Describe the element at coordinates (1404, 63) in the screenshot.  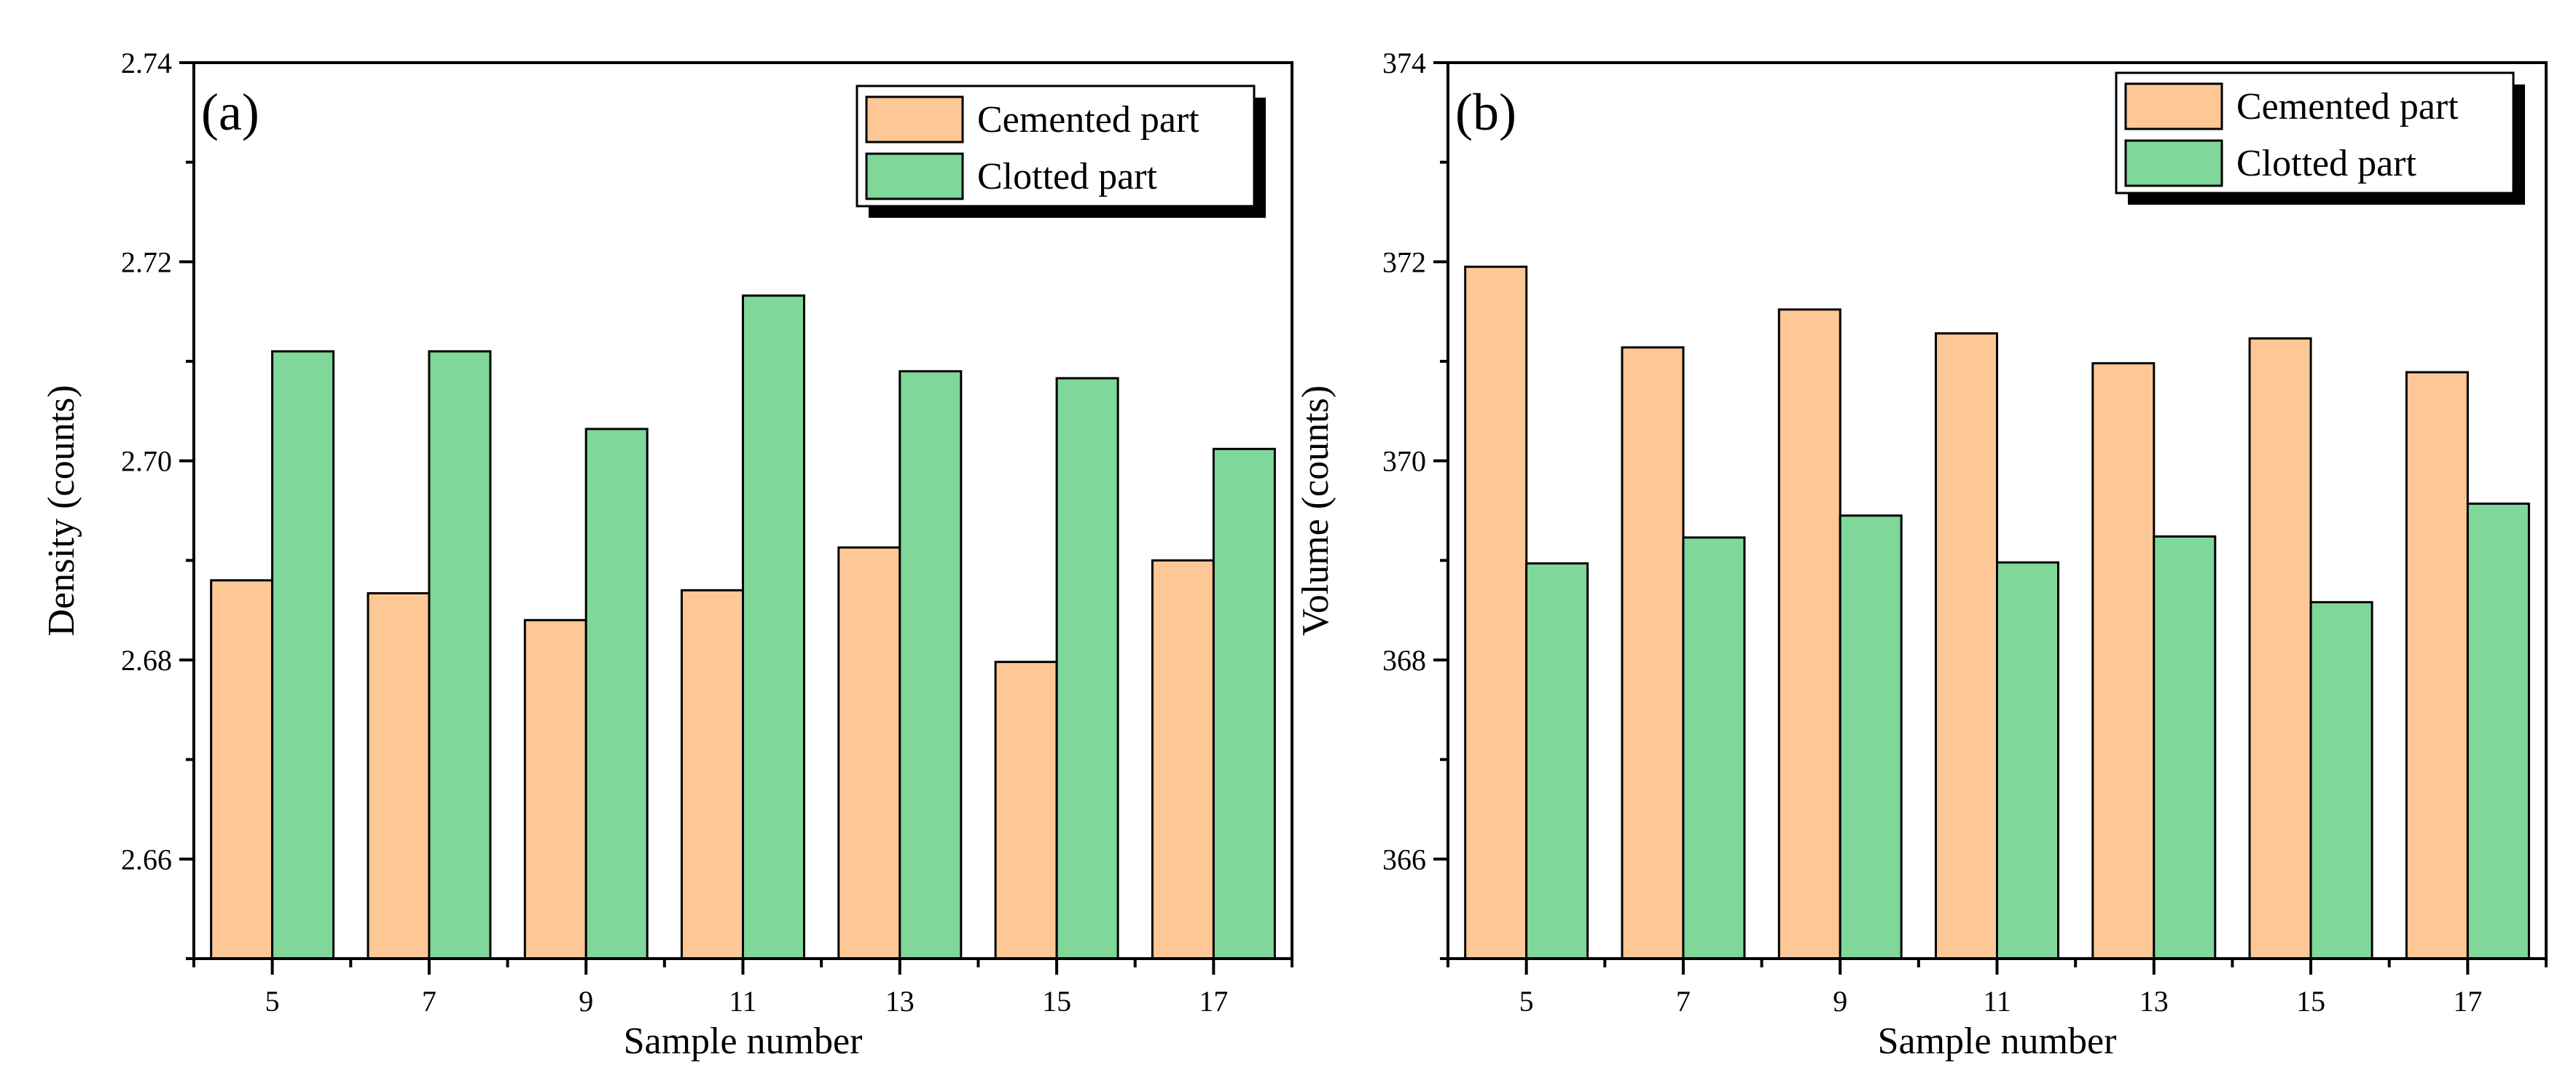
I see `y-tick-label: 374` at that location.